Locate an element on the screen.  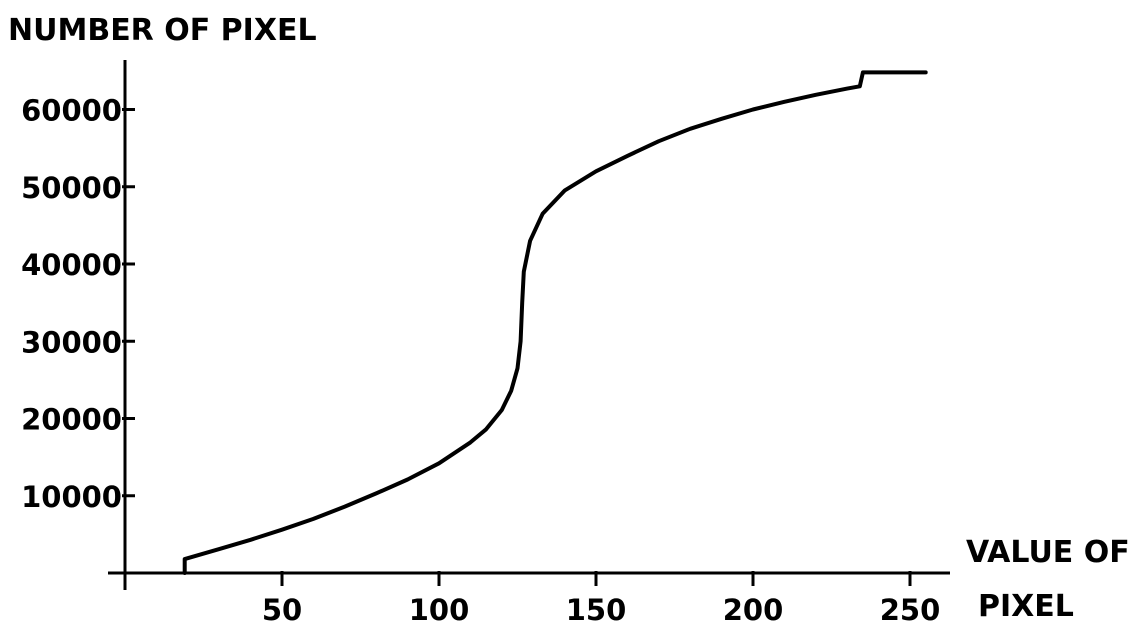
x-tick-label: 150 is located at coordinates (596, 609).